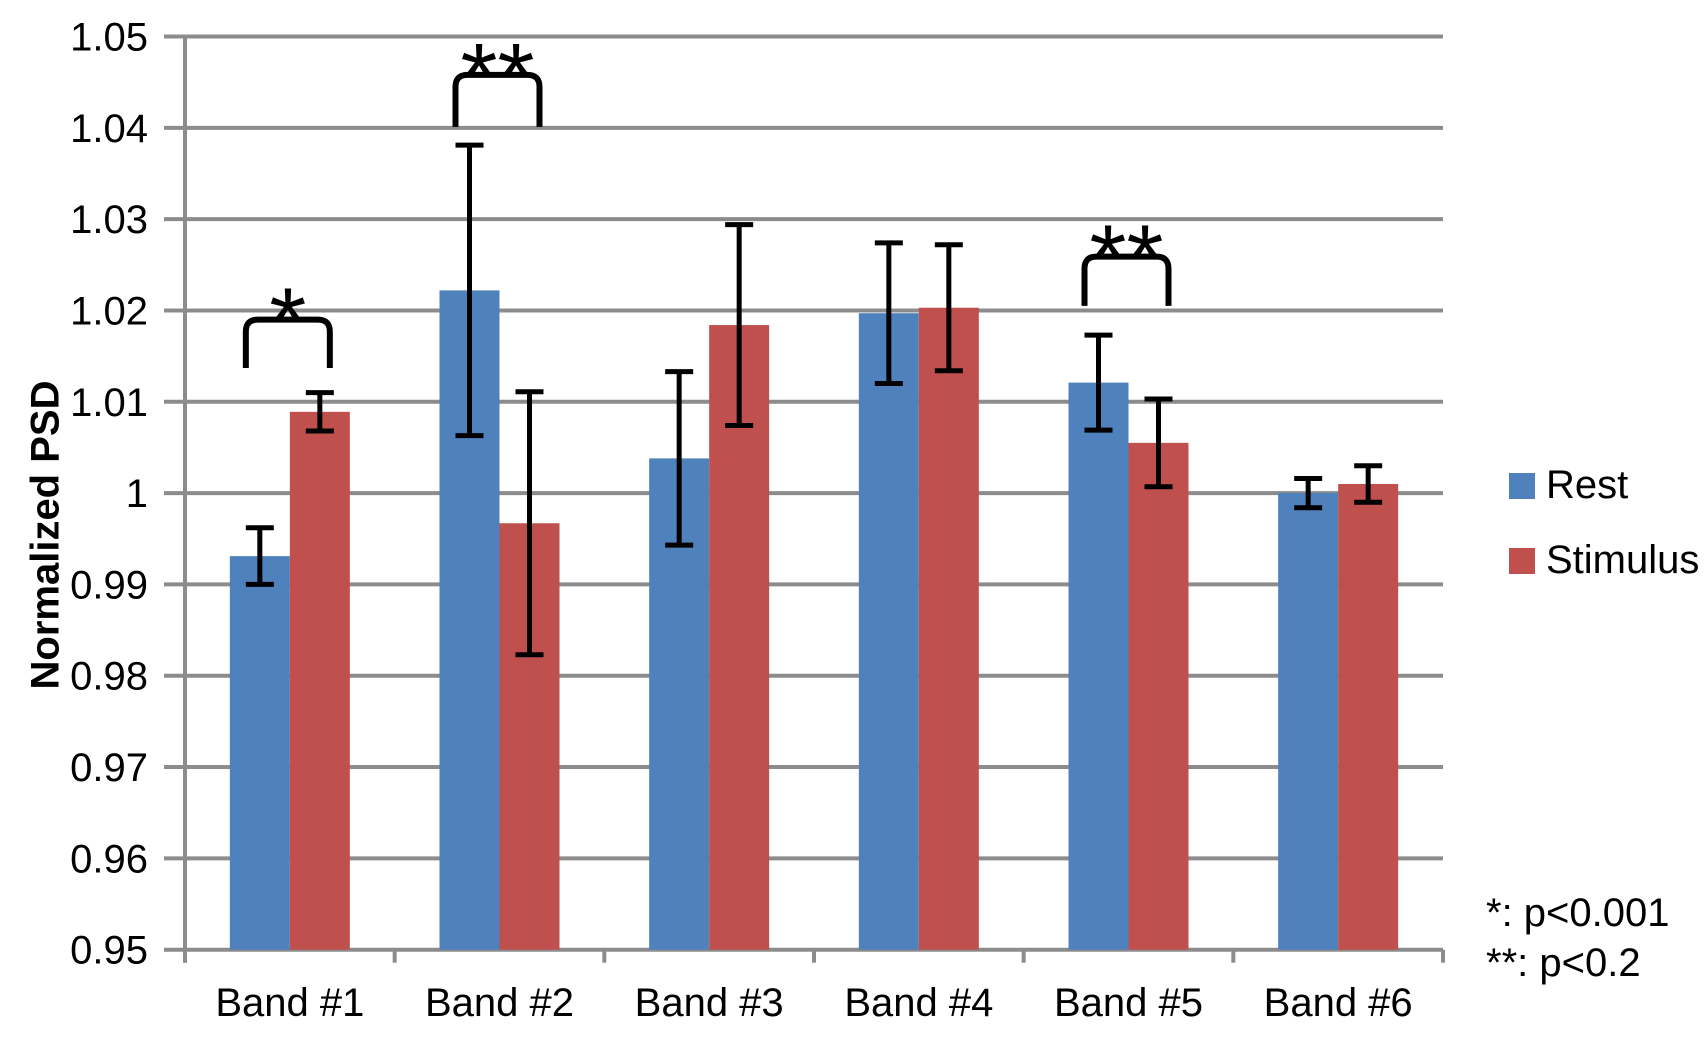 This screenshot has height=1037, width=1704. I want to click on y-tick-label: 1, so click(137, 494).